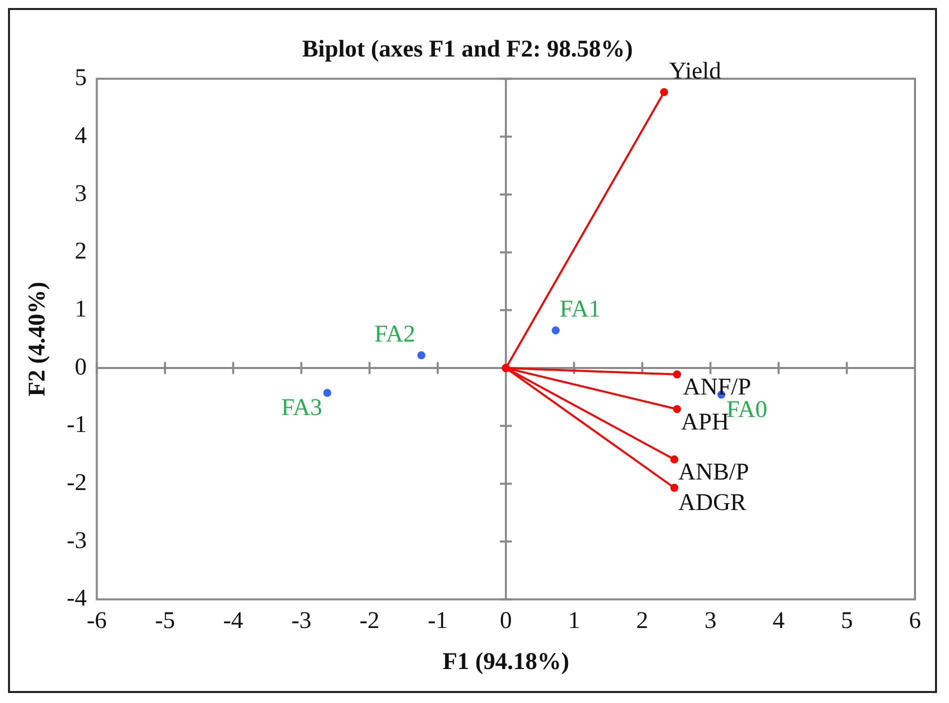  What do you see at coordinates (438, 621) in the screenshot?
I see `x-tick-label: -1` at bounding box center [438, 621].